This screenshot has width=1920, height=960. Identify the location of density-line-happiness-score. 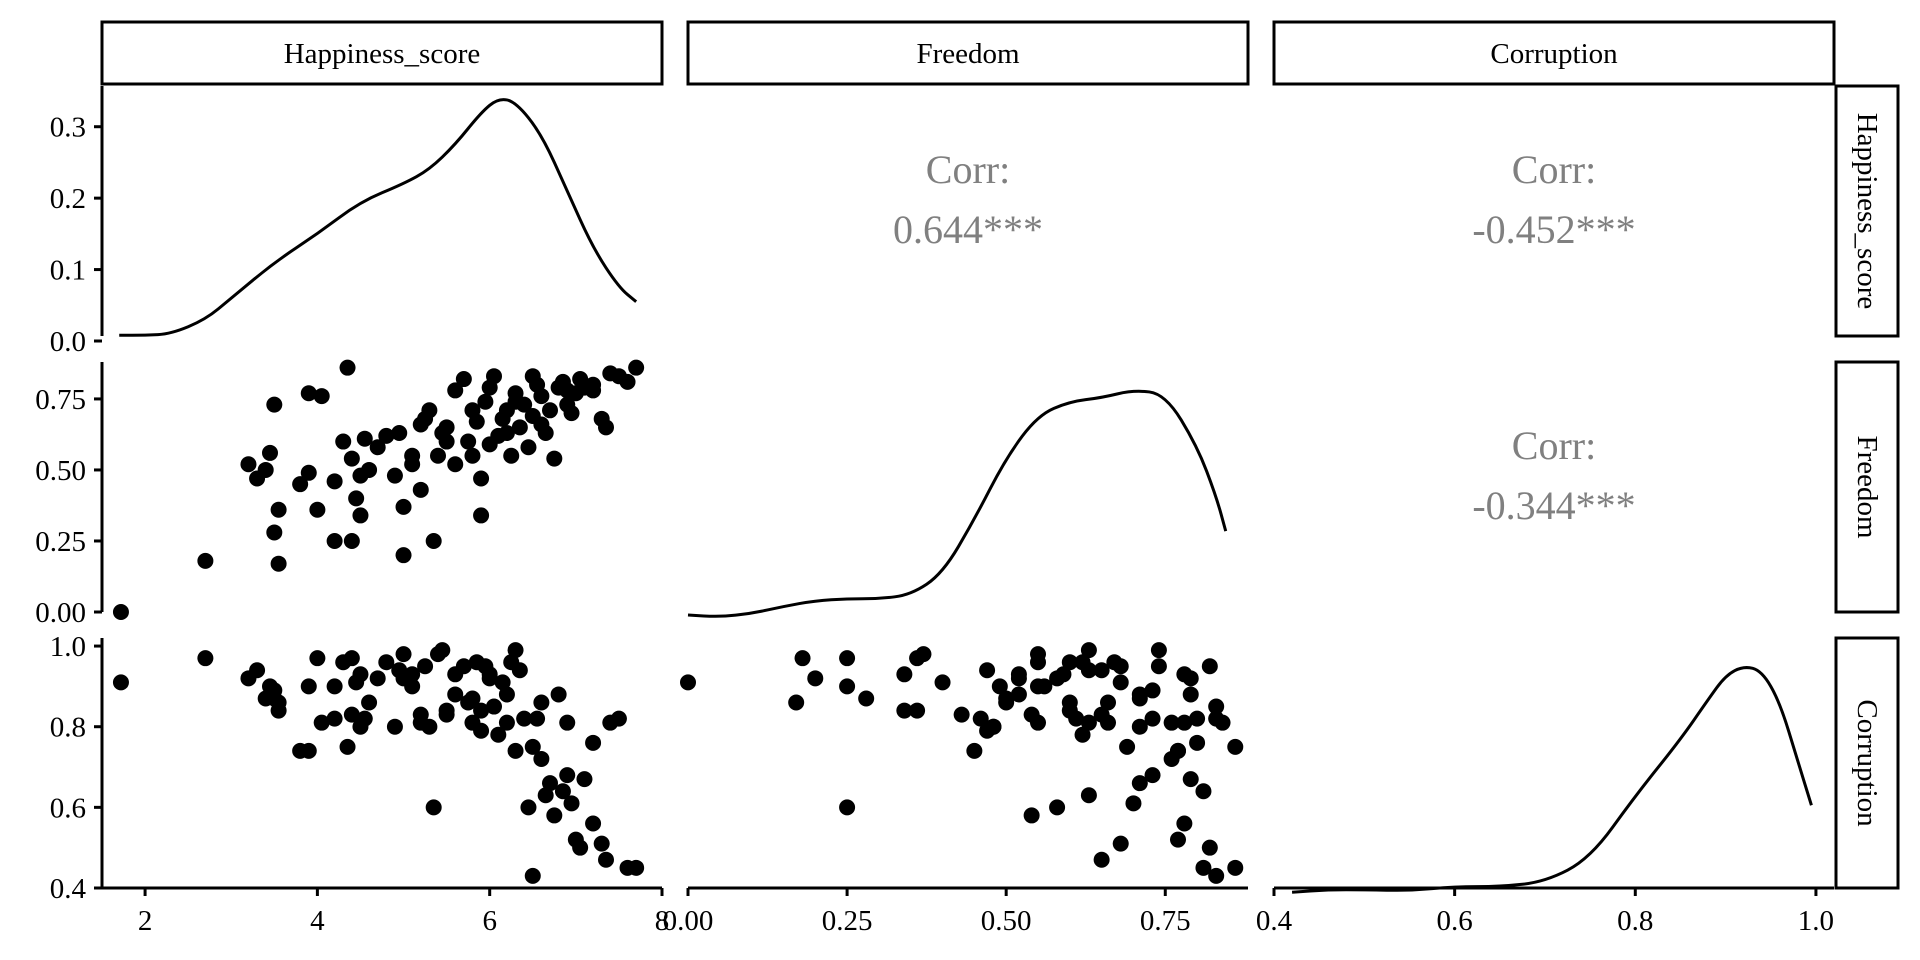
(378, 217).